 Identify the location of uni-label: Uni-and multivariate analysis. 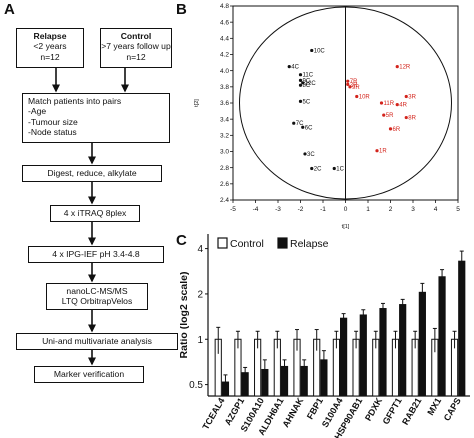
(97, 341).